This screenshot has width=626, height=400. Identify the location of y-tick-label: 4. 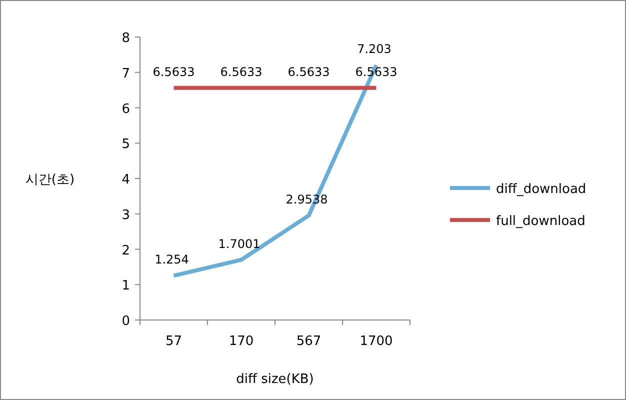
(126, 180).